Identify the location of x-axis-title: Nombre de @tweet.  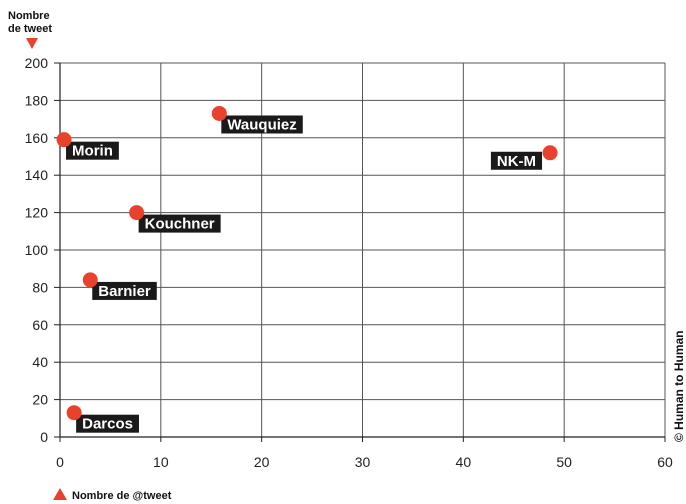
(122, 496).